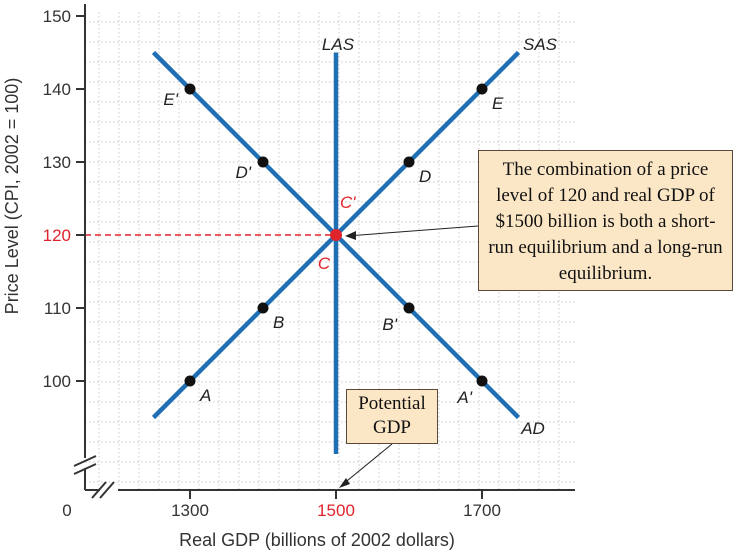  What do you see at coordinates (12, 196) in the screenshot?
I see `y-axis-title: Price Level (CPI, 2002 = 100)` at bounding box center [12, 196].